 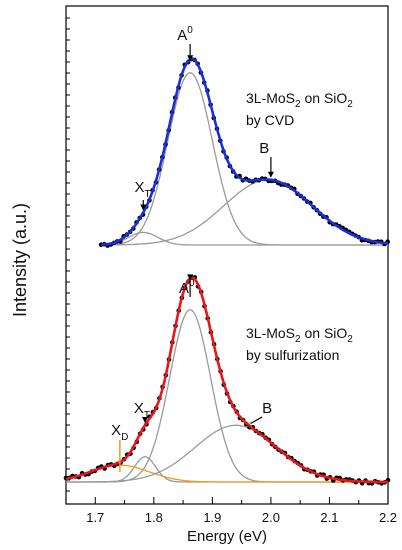 What do you see at coordinates (212, 517) in the screenshot?
I see `x-tick-label: 1.9` at bounding box center [212, 517].